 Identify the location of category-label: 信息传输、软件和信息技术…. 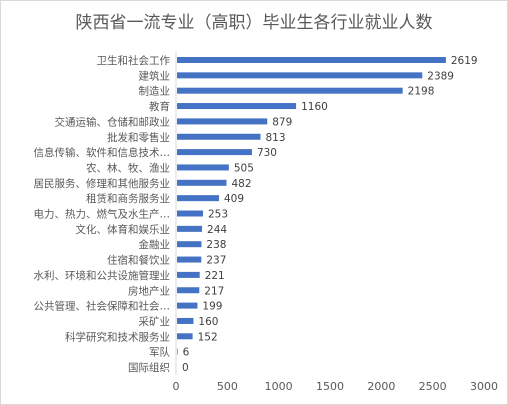
(102, 152).